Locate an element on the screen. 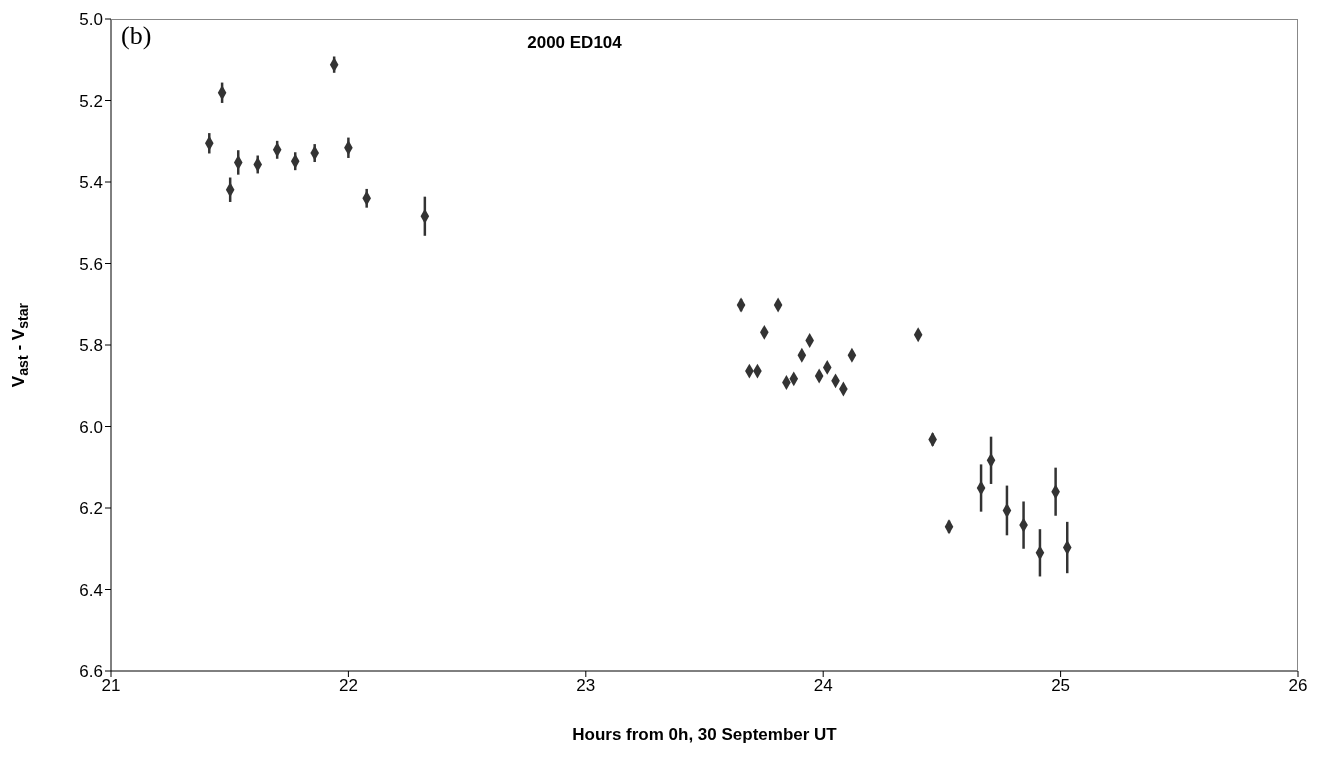  x-tick-label: 25 is located at coordinates (1061, 686).